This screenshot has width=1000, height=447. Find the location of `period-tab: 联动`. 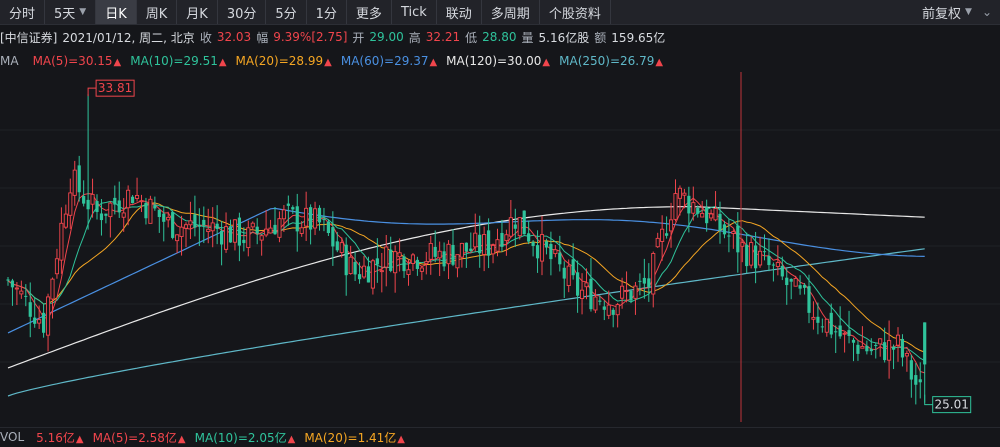

period-tab: 联动 is located at coordinates (459, 12).